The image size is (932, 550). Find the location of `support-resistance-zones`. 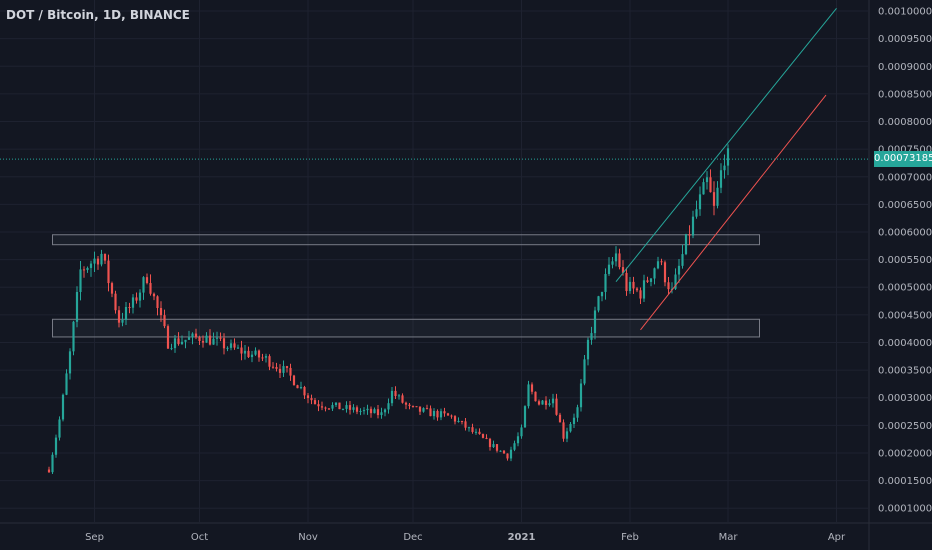

support-resistance-zones is located at coordinates (406, 286).